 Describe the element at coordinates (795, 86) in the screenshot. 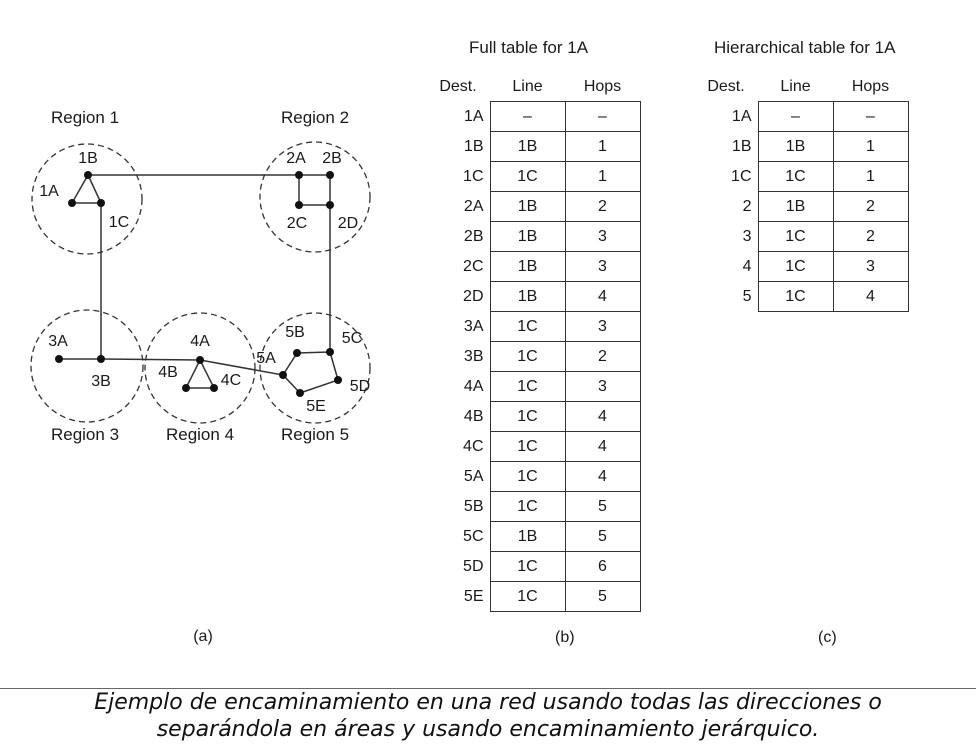

I see `header-line: Line` at that location.